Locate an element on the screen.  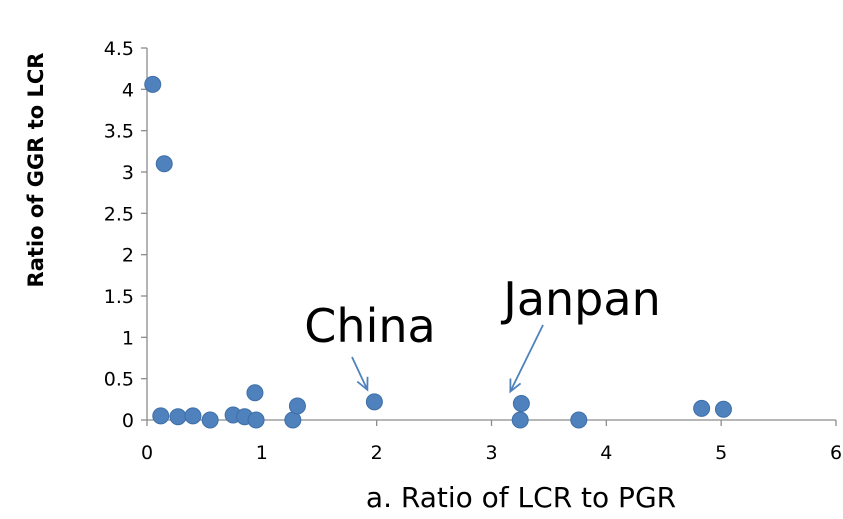
y-tick-label: 2.5 is located at coordinates (119, 214).